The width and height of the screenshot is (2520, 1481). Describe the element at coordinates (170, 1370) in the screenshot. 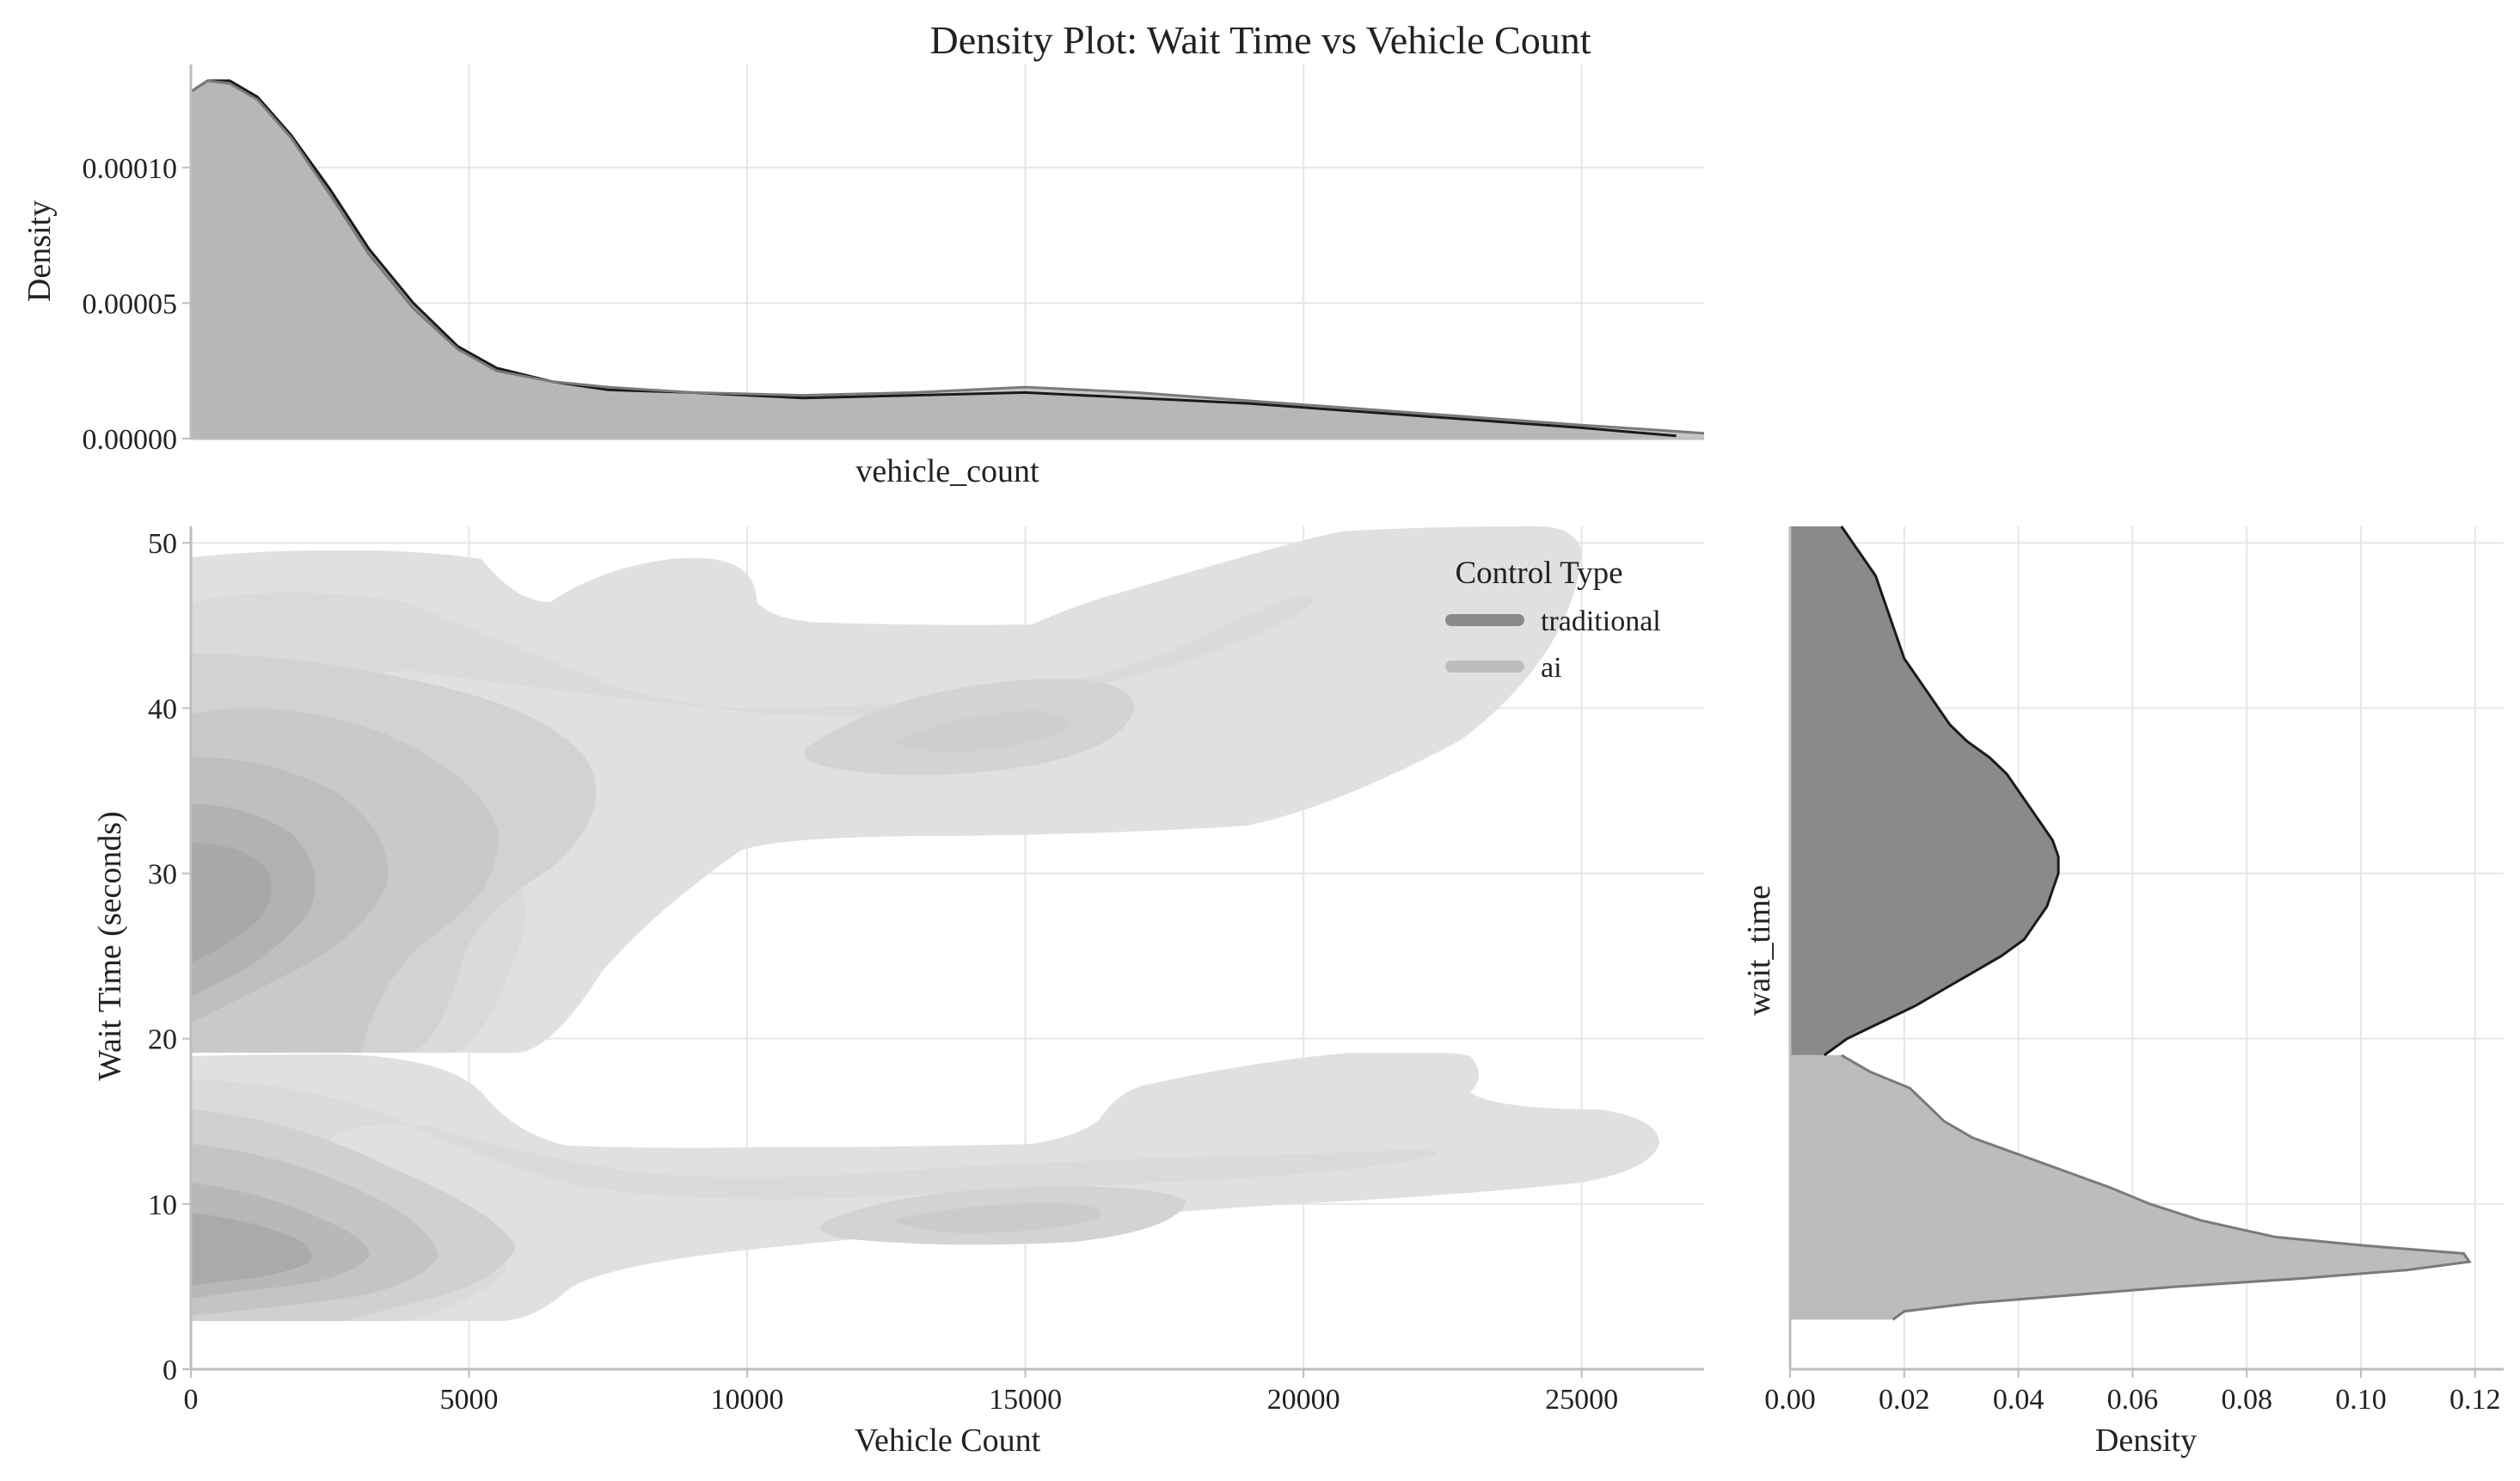

I see `joint-y-tick-label: 0` at that location.